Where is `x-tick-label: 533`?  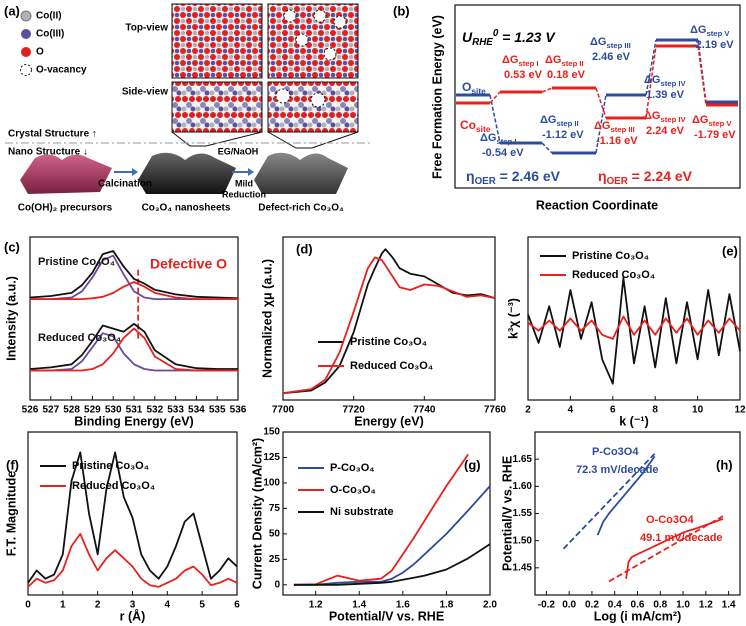
x-tick-label: 533 is located at coordinates (175, 410).